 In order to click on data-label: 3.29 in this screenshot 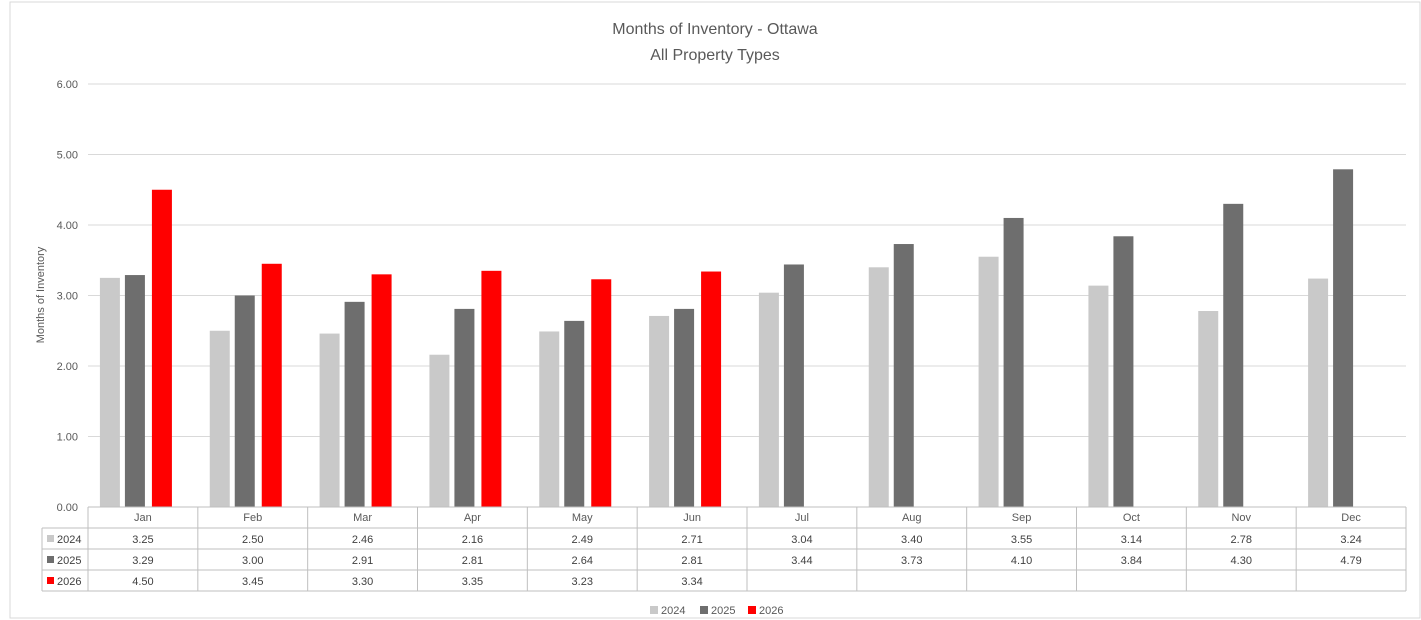, I will do `click(142, 561)`.